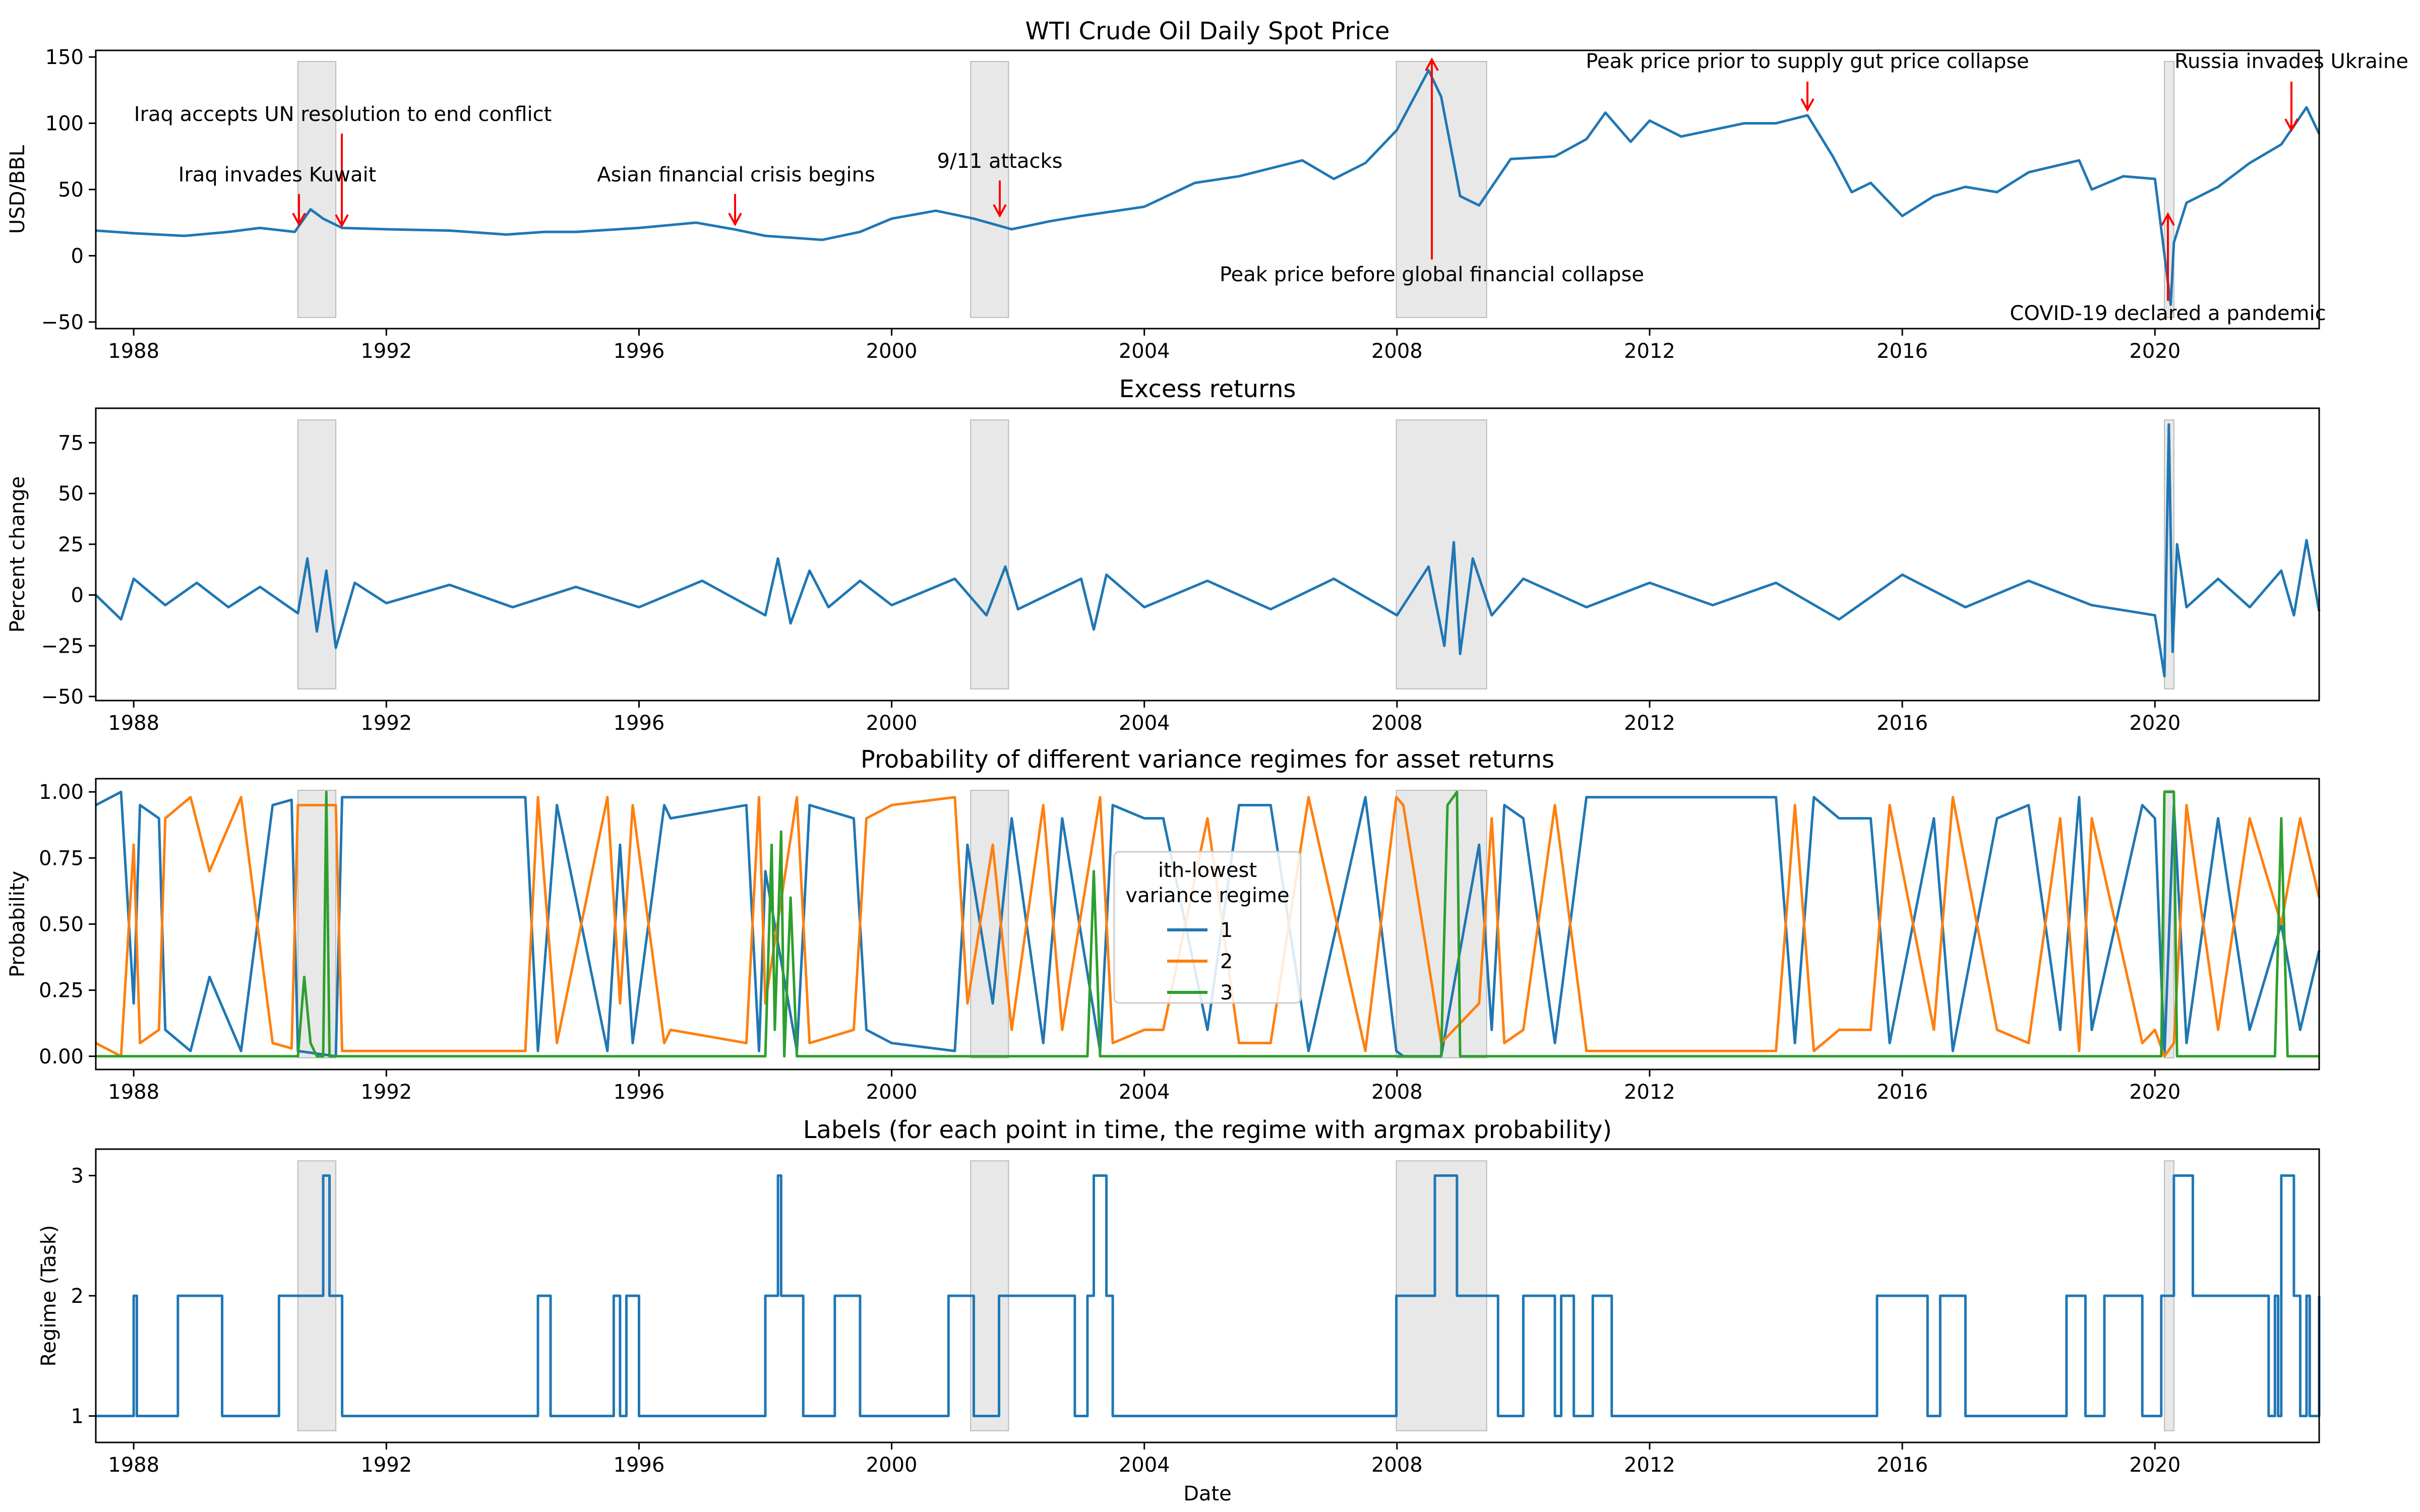 This screenshot has width=2420, height=1512. I want to click on y-tick-label: 75, so click(71, 443).